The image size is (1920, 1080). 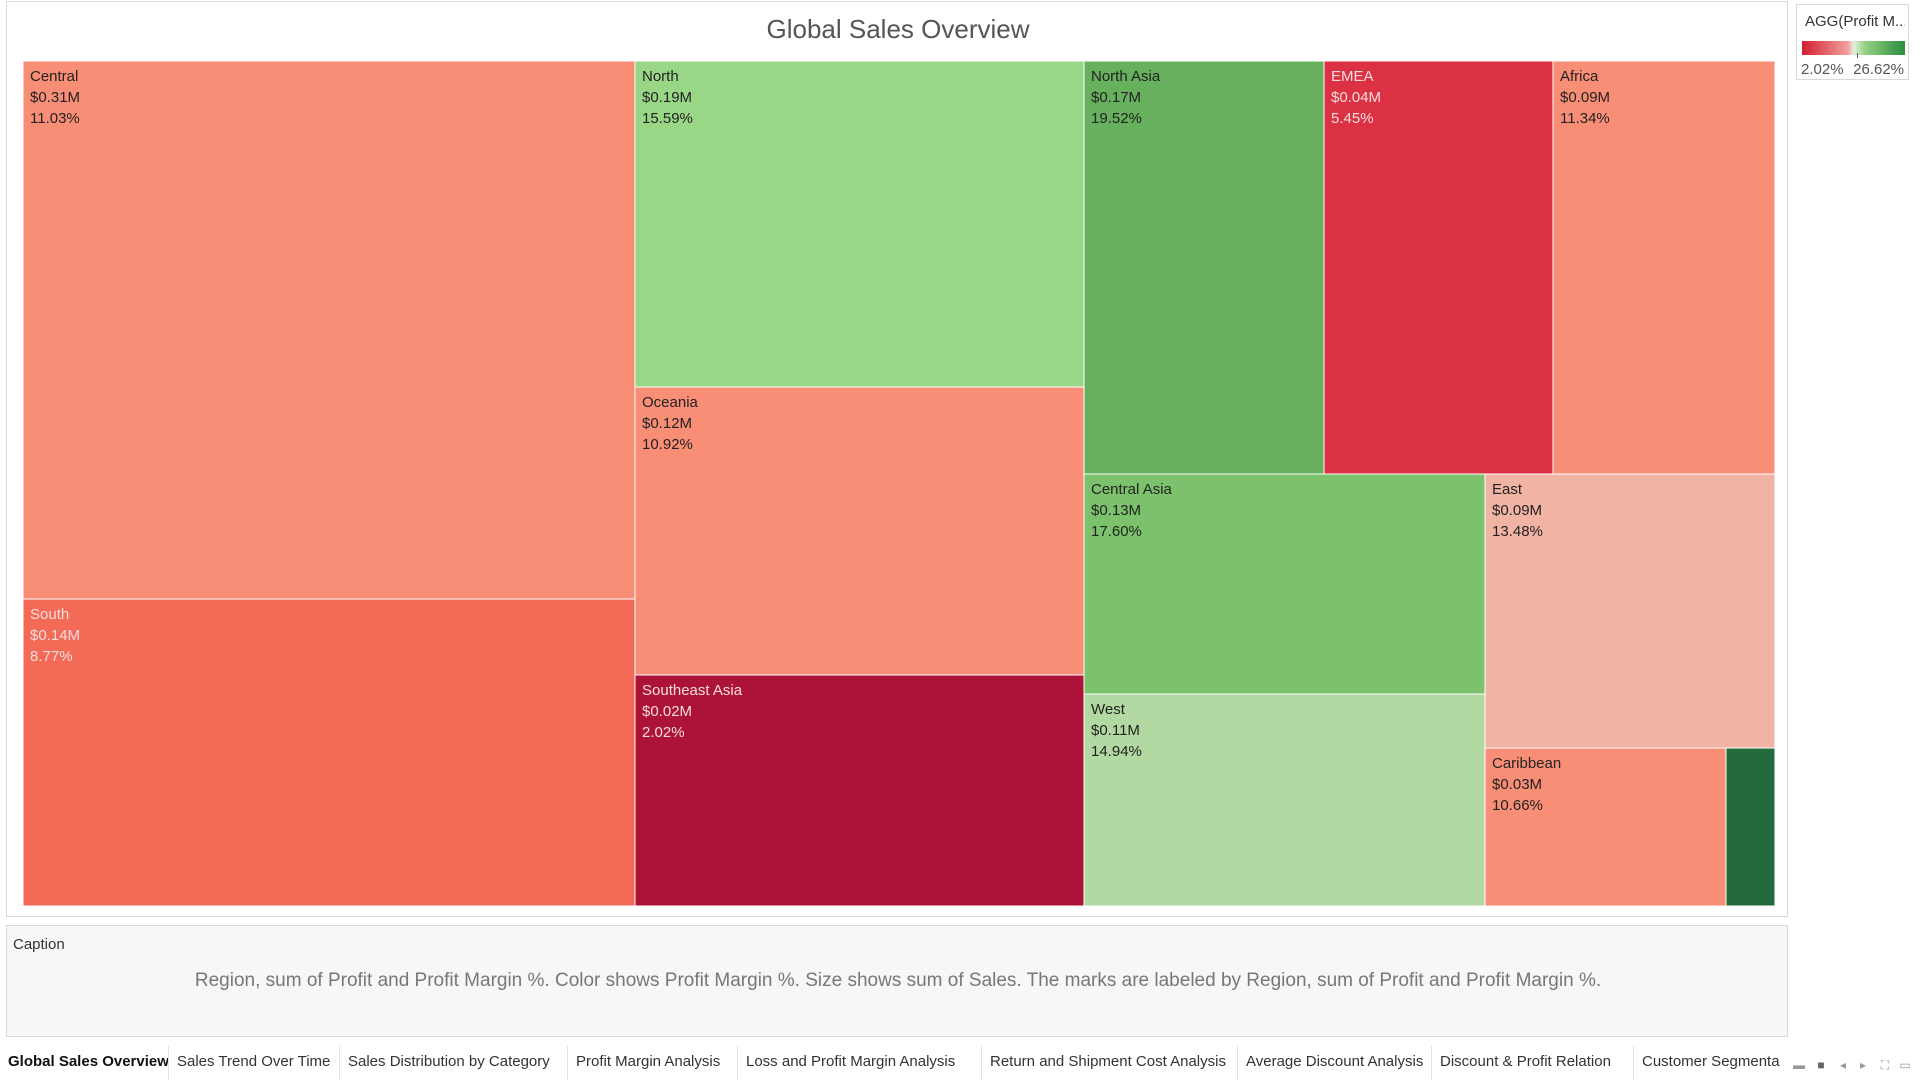 I want to click on tab-profit-margin-analysis: Profit Margin Analysis, so click(x=652, y=1063).